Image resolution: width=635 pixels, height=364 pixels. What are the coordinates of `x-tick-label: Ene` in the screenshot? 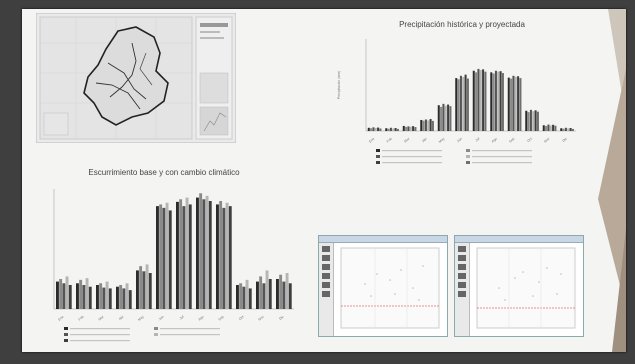 It's located at (60, 318).